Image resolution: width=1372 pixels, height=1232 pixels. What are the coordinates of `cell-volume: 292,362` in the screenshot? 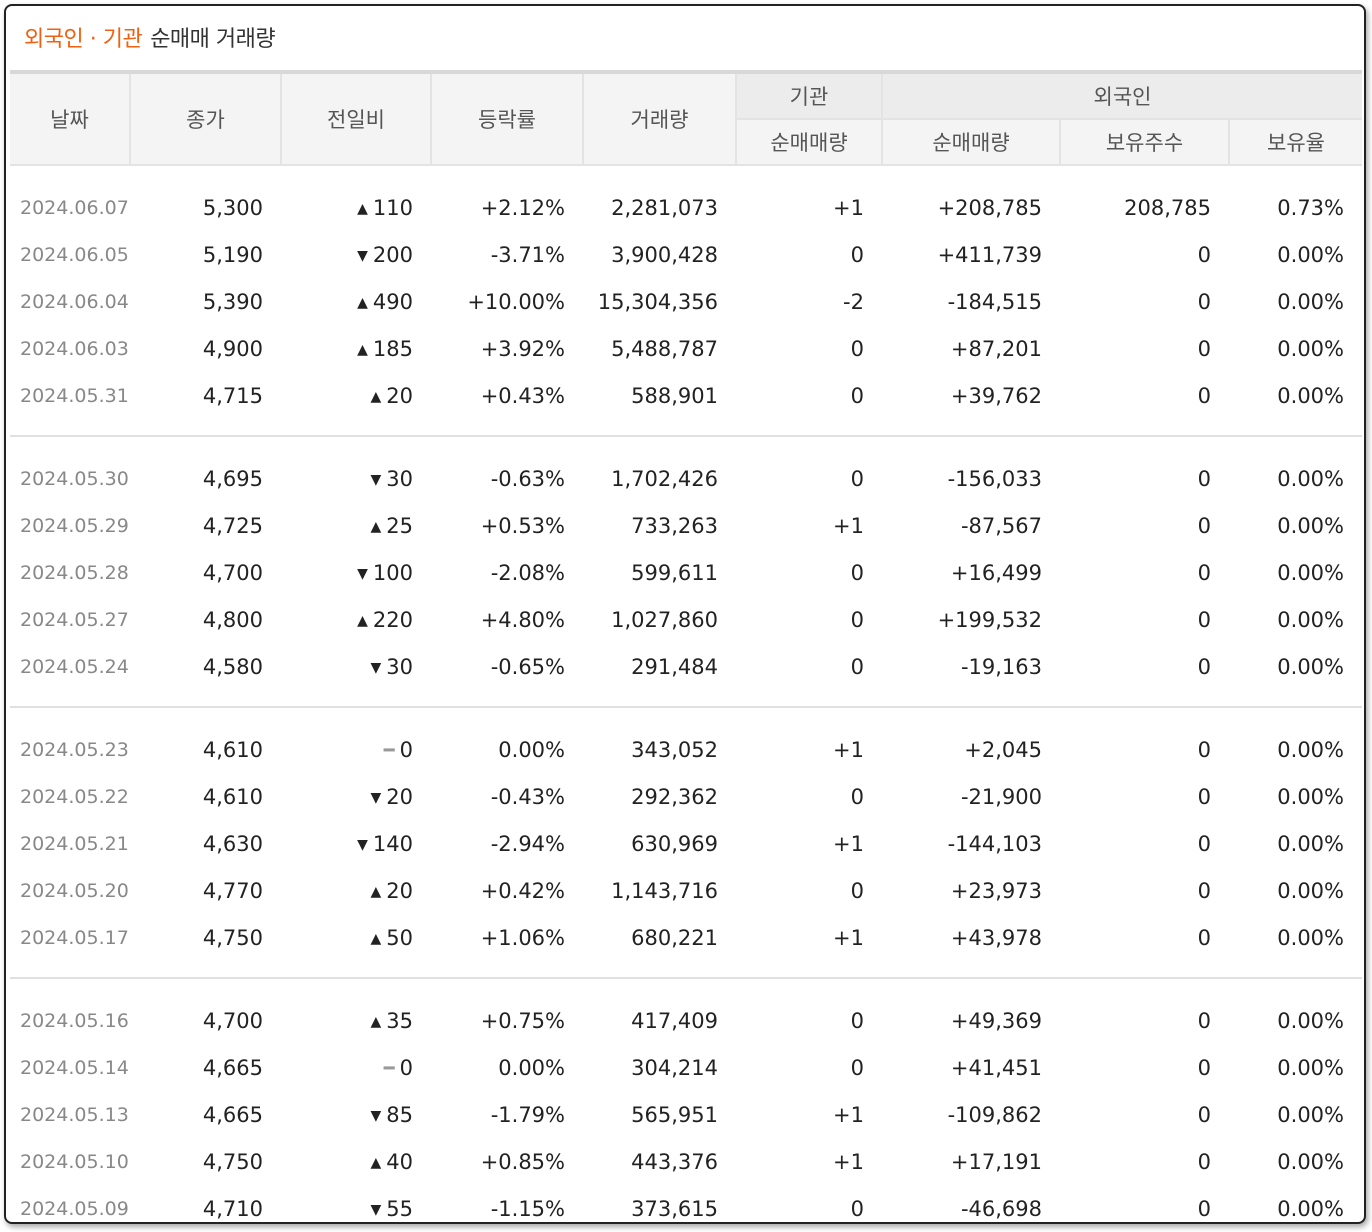 It's located at (674, 796).